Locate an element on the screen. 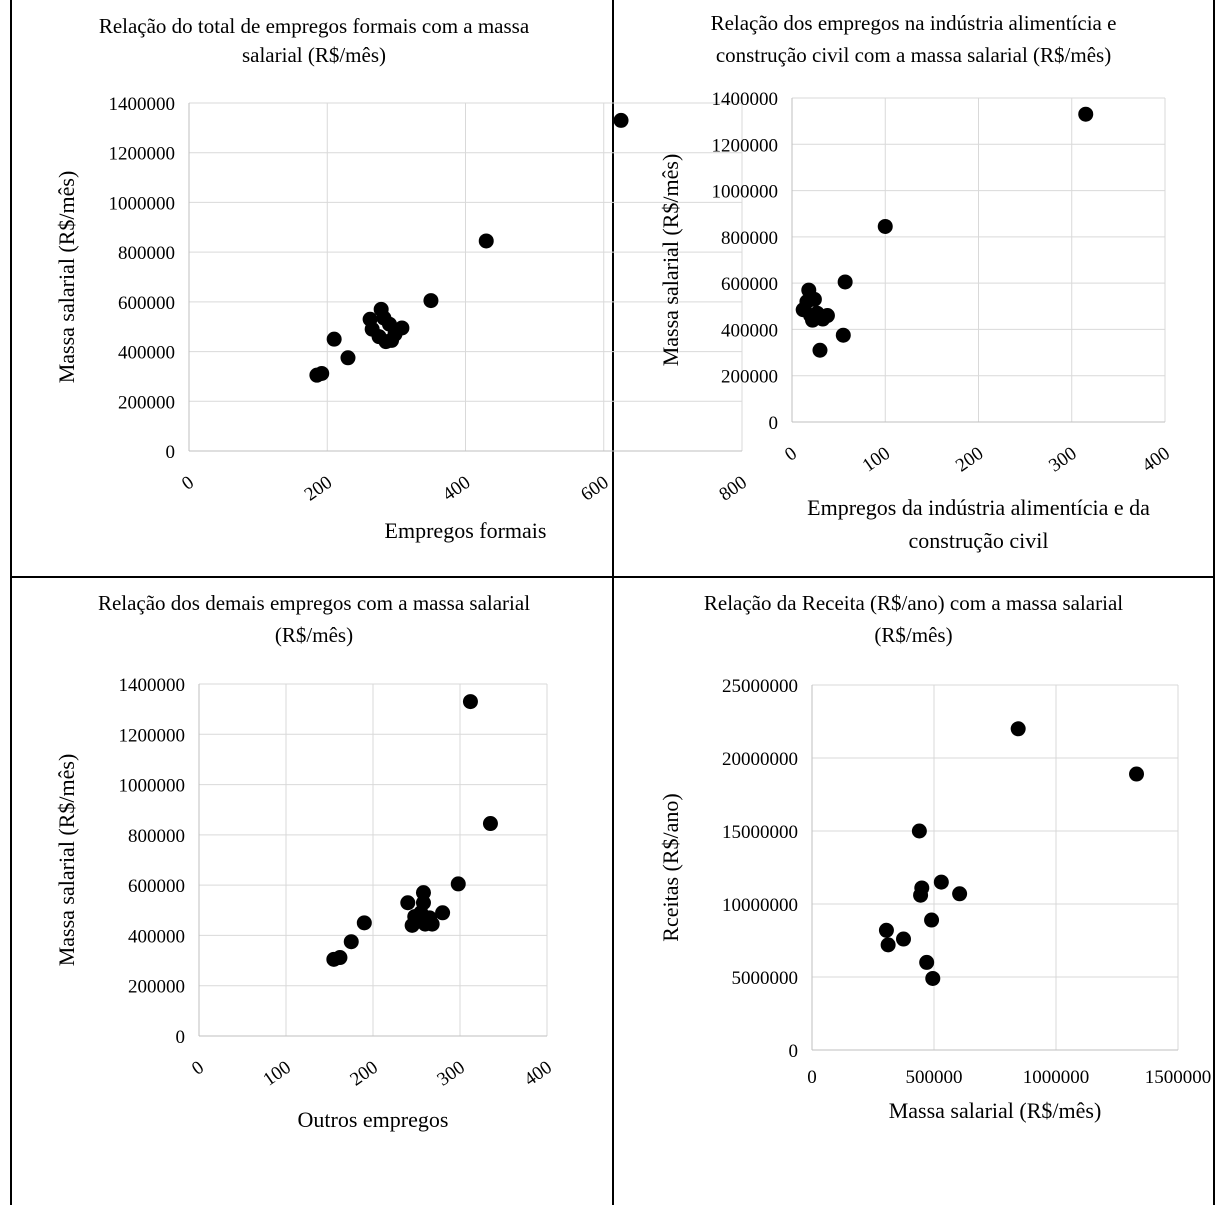 This screenshot has width=1215, height=1205. y-axis-title: Rceitas (R$/ano) is located at coordinates (670, 867).